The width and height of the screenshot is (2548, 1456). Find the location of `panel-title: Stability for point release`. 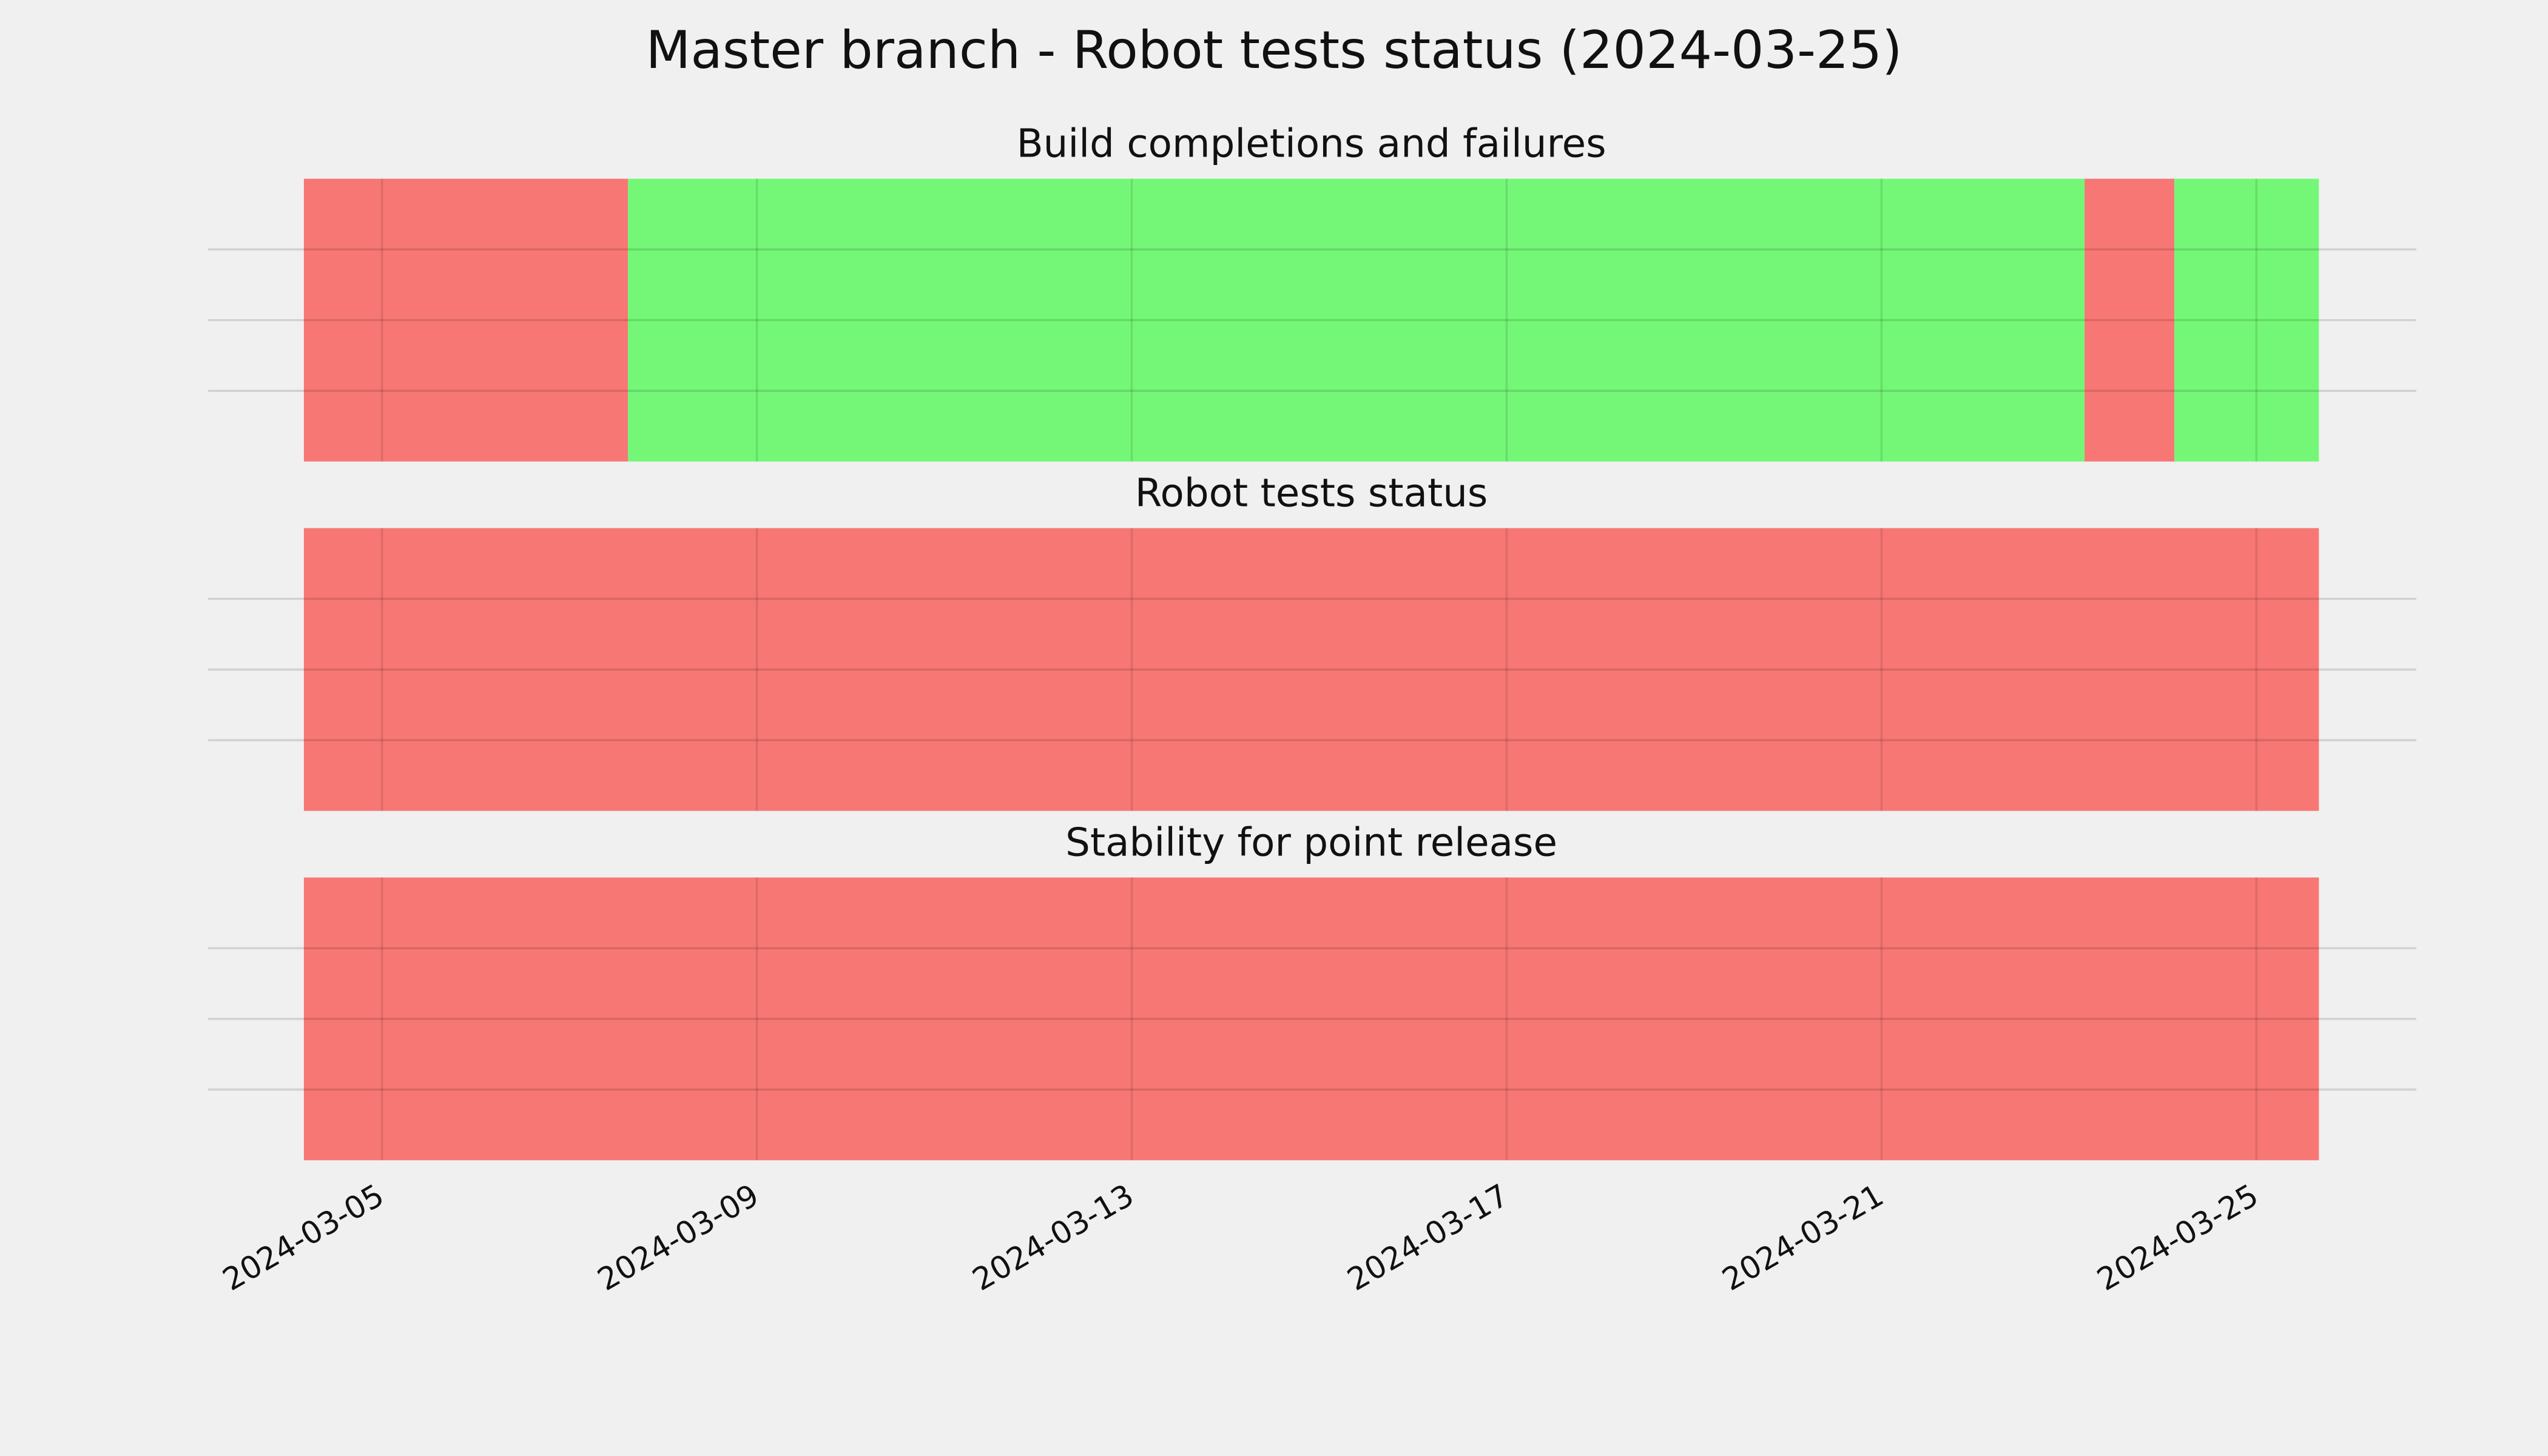

panel-title: Stability for point release is located at coordinates (1311, 842).